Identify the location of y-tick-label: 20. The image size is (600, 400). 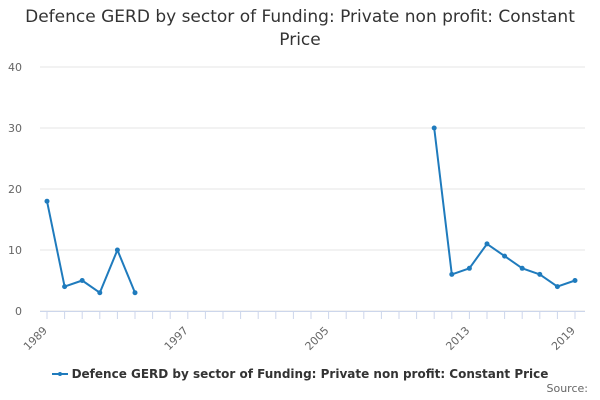
(15, 189).